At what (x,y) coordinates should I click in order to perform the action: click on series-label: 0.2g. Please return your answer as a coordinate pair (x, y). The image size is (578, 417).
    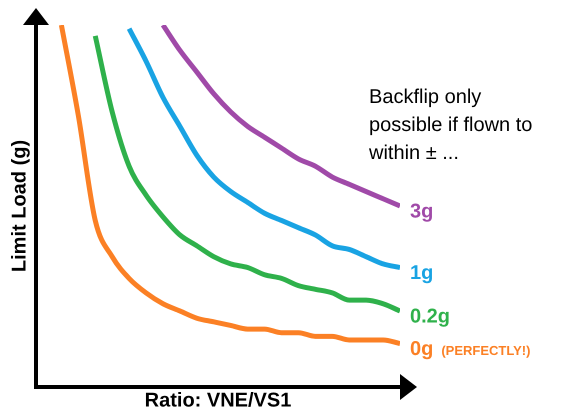
    Looking at the image, I should click on (430, 316).